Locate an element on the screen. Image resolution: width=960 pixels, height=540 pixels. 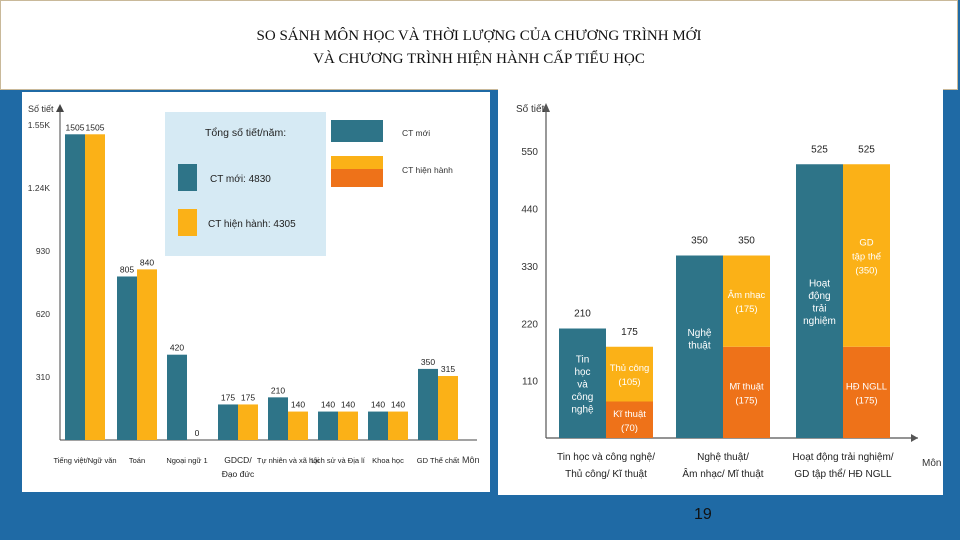
x-tick-label: Toán is located at coordinates (137, 460).